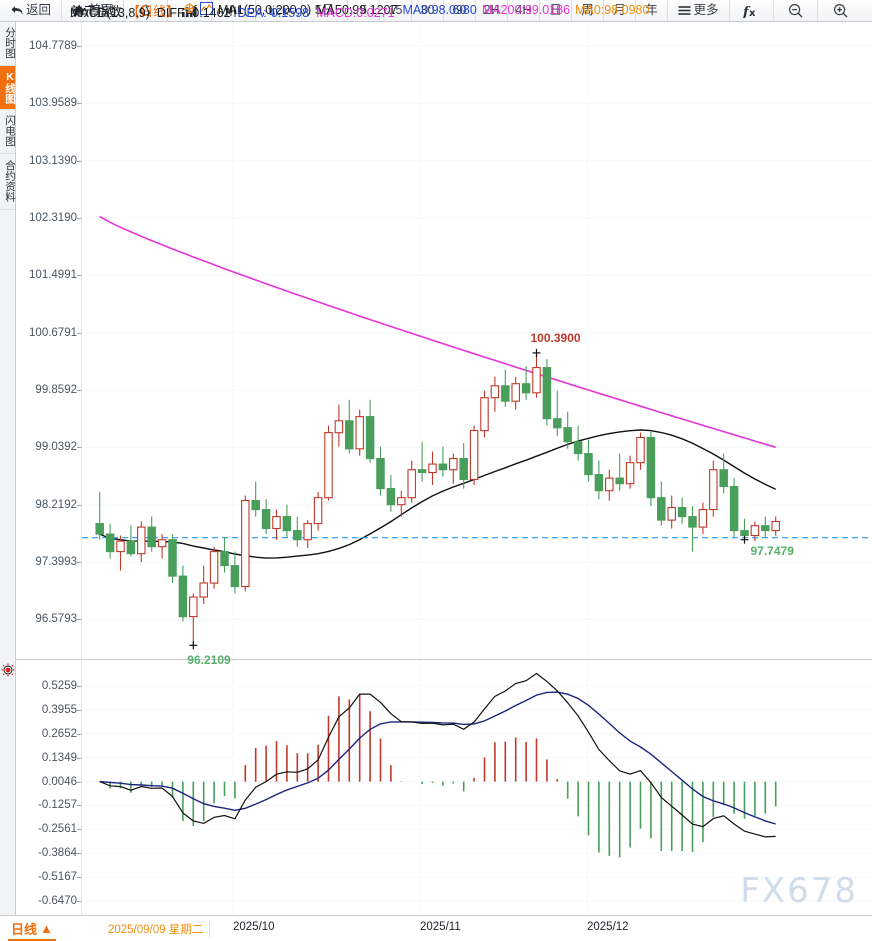  I want to click on toolbar-item-label: 5, so click(363, 10).